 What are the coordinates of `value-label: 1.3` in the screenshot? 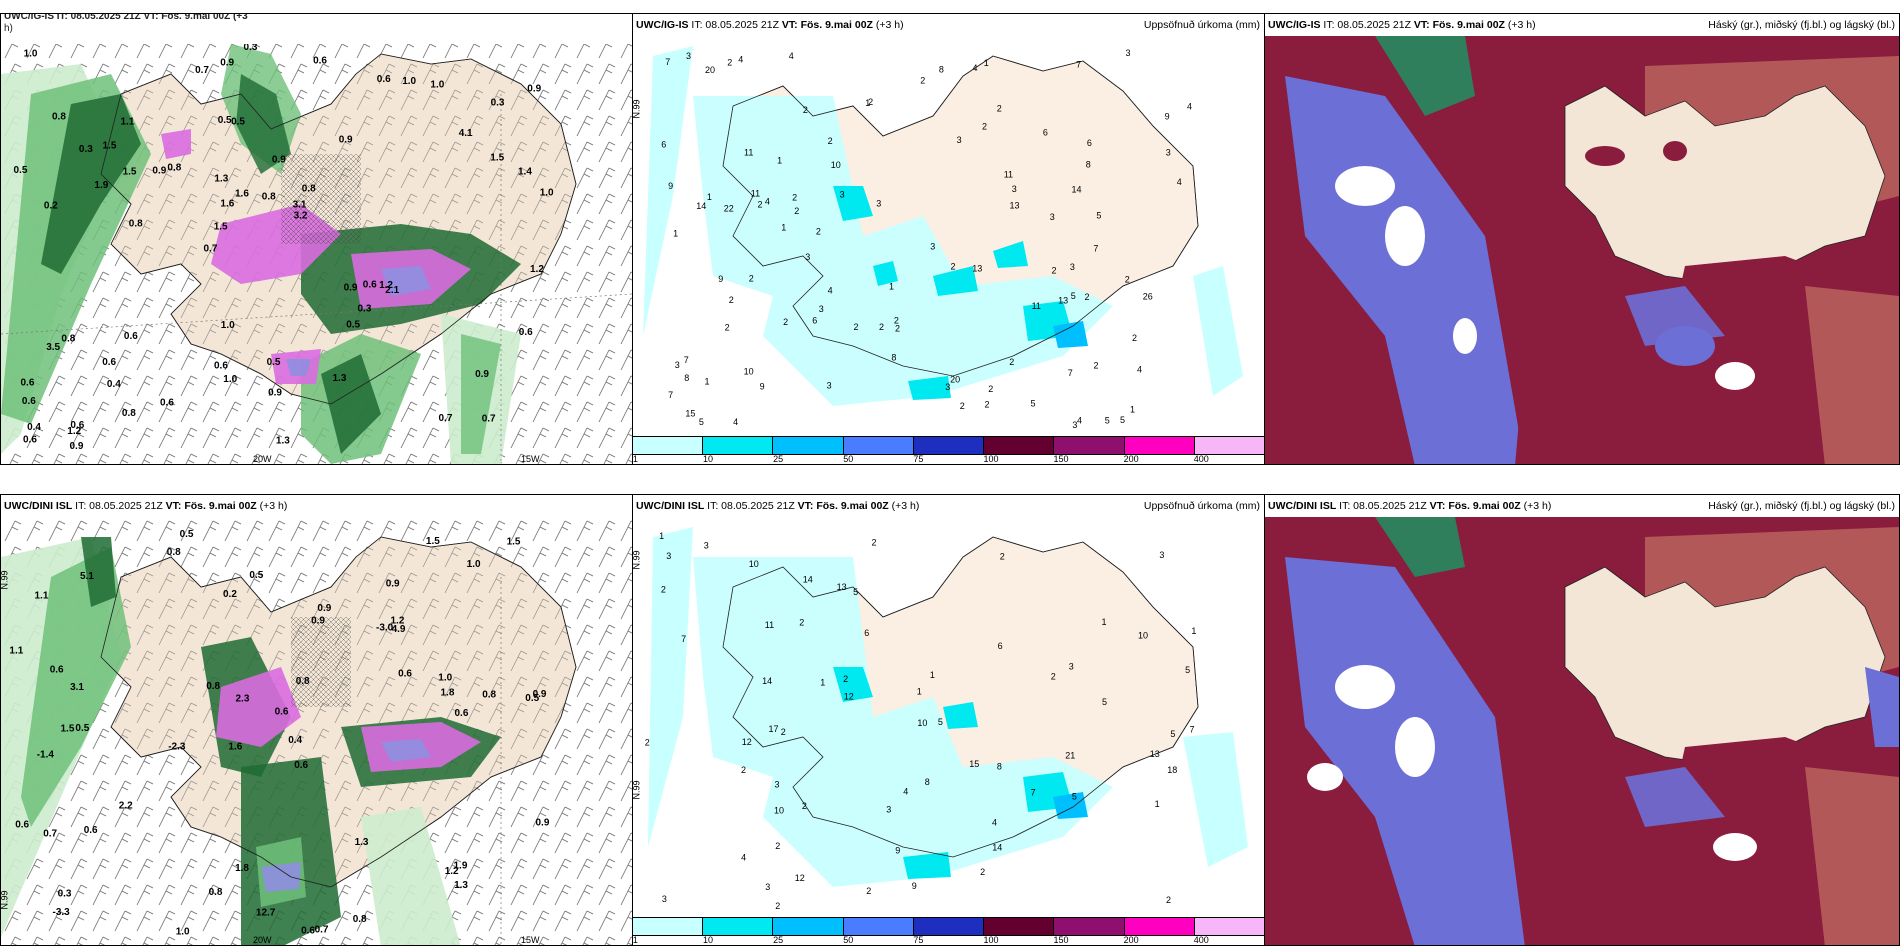 It's located at (461, 885).